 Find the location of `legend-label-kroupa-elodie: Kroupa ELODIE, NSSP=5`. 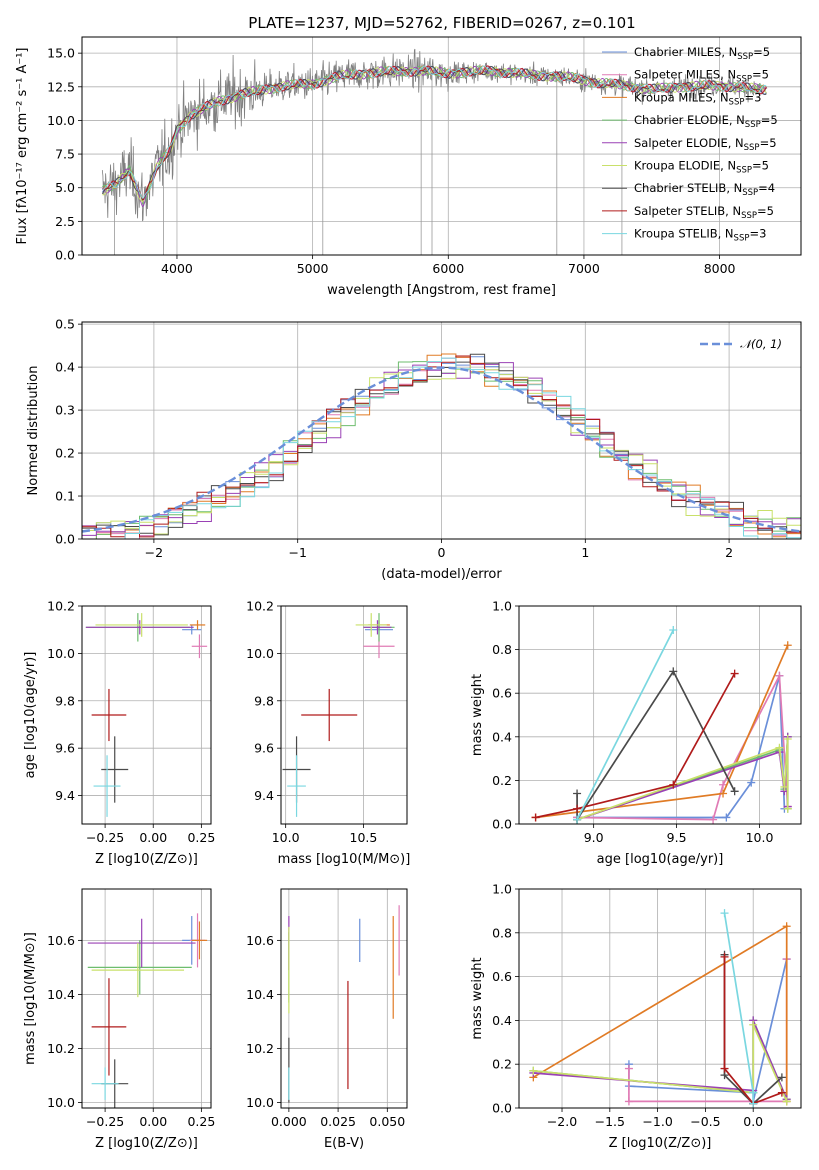

legend-label-kroupa-elodie: Kroupa ELODIE, NSSP=5 is located at coordinates (701, 167).